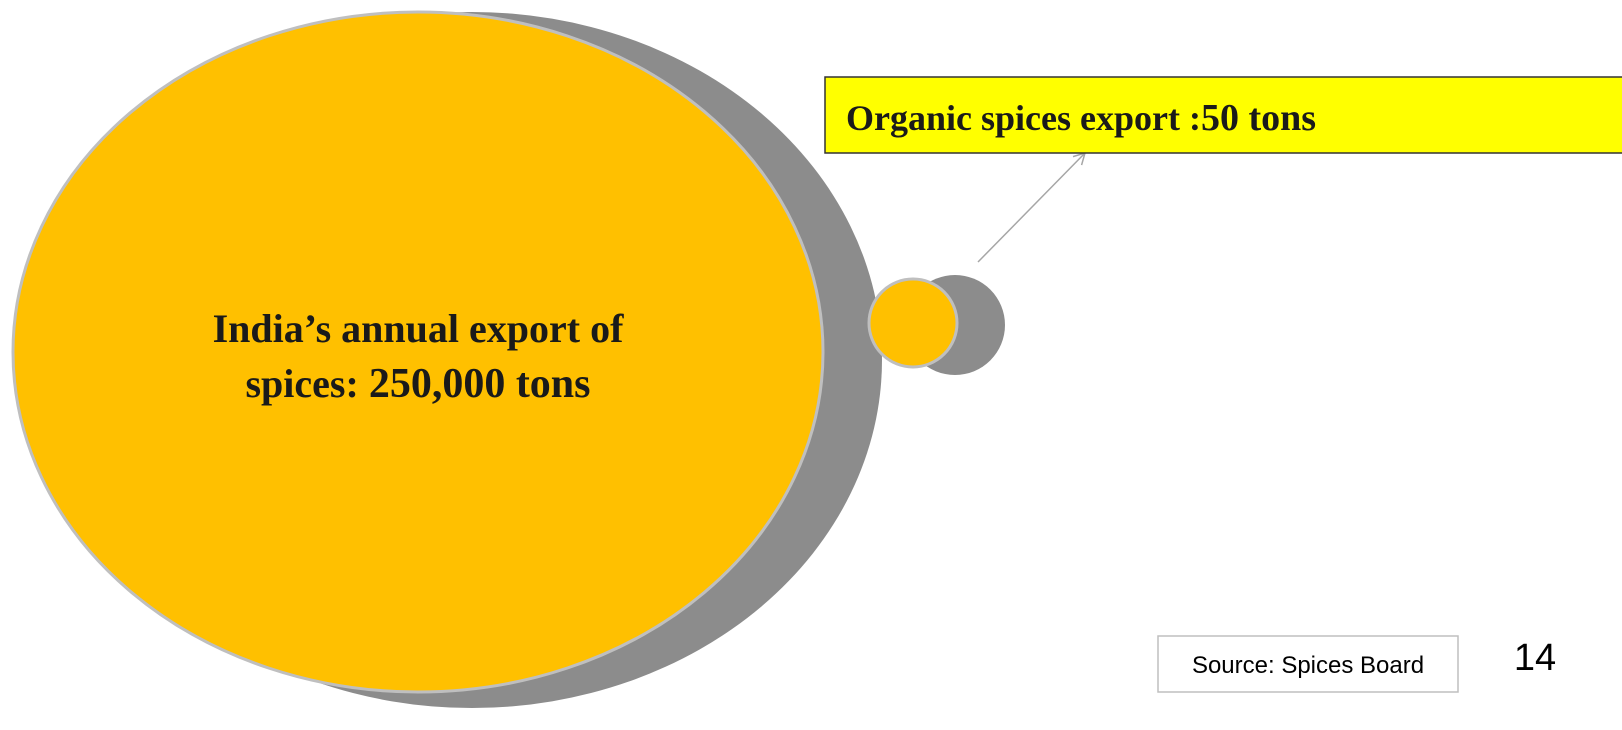 The width and height of the screenshot is (1622, 730). What do you see at coordinates (480, 384) in the screenshot?
I see `big-circle-value: 250,000 tons` at bounding box center [480, 384].